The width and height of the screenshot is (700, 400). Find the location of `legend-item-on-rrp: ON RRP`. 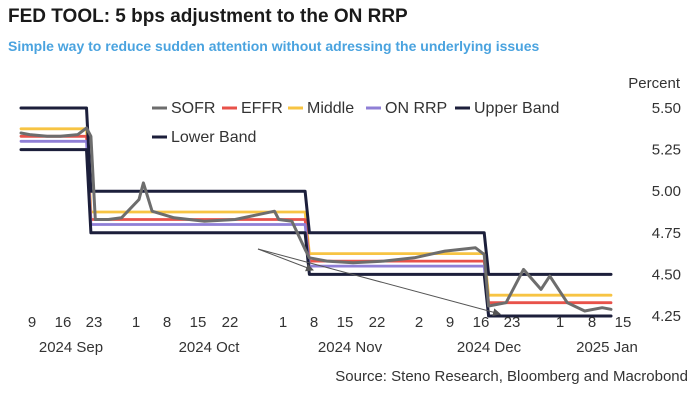

legend-item-on-rrp: ON RRP is located at coordinates (406, 108).